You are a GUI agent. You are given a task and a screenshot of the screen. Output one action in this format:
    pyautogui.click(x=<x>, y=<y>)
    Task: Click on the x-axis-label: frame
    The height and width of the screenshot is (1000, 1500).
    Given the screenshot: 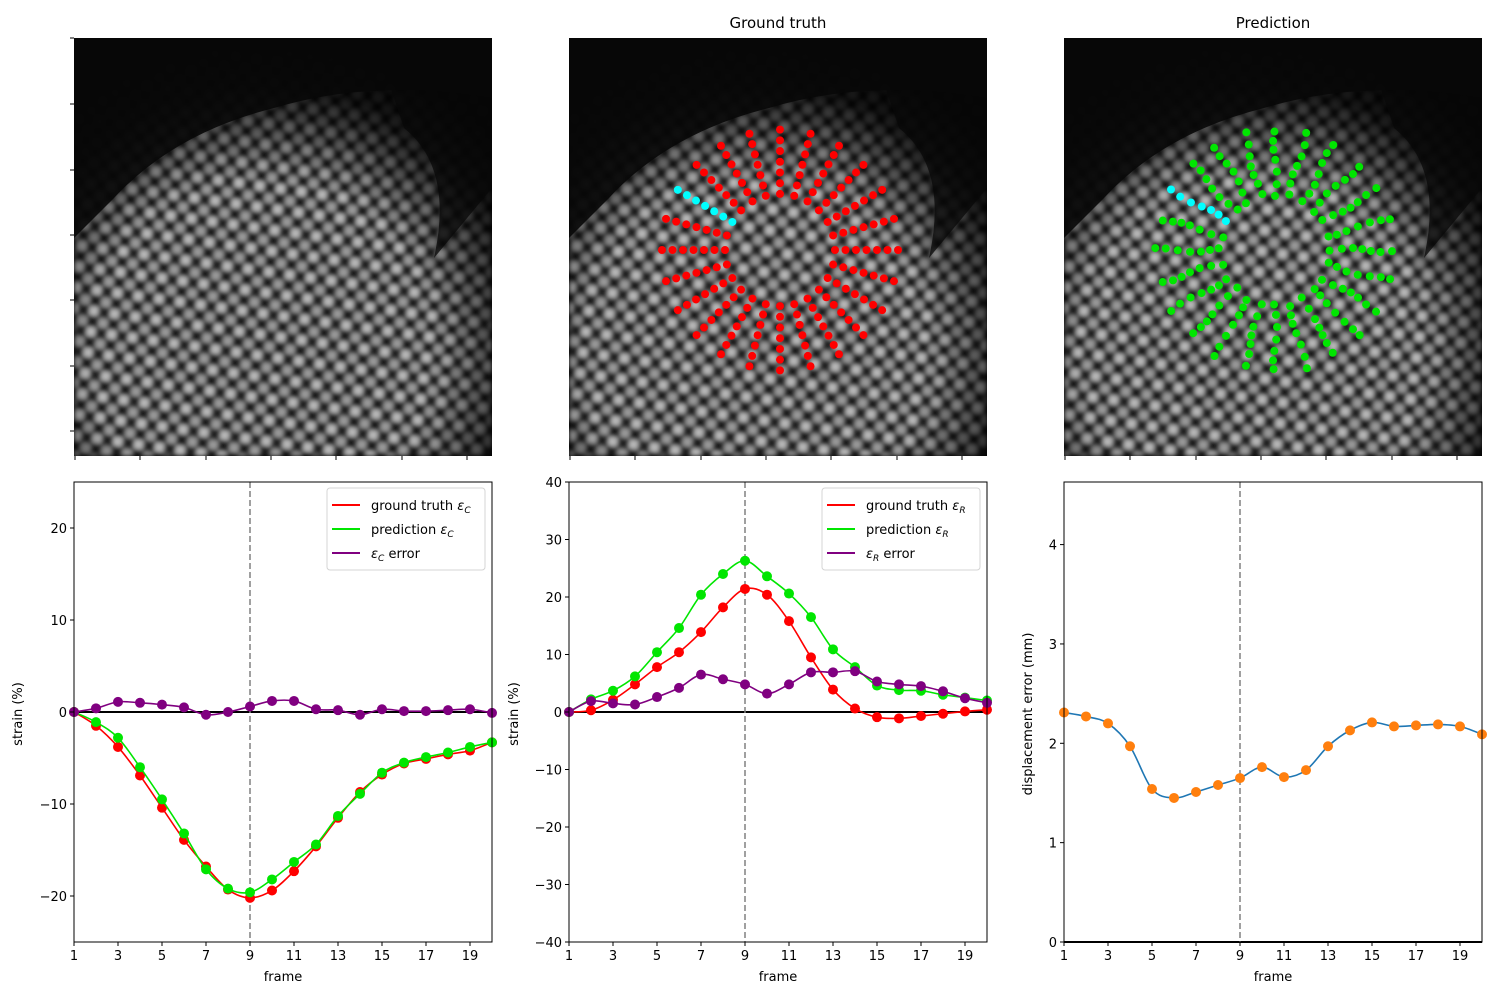 What is the action you would take?
    pyautogui.click(x=1273, y=977)
    